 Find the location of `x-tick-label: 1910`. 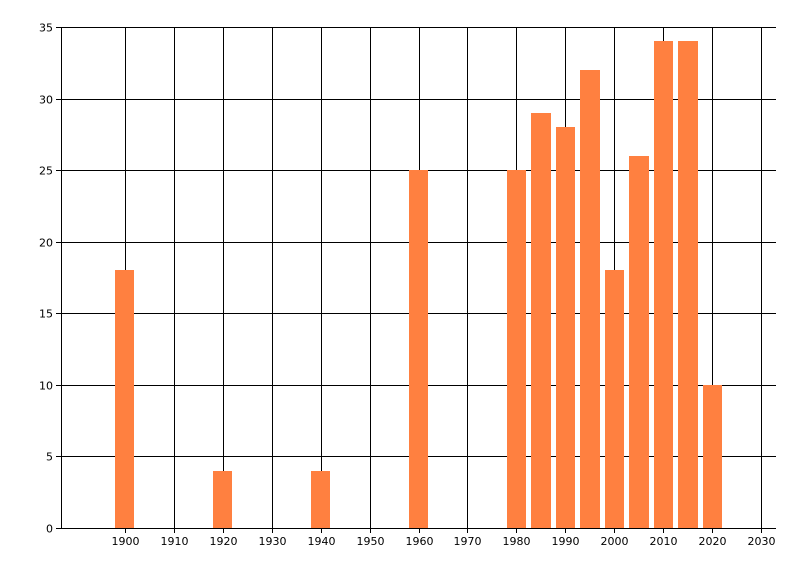

x-tick-label: 1910 is located at coordinates (175, 541).